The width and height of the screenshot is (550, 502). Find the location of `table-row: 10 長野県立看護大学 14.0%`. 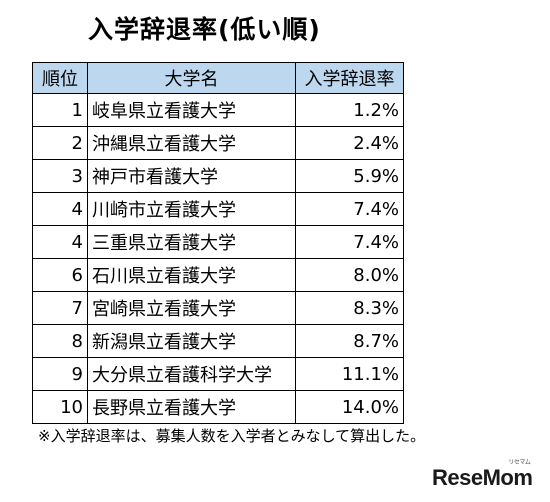

table-row: 10 長野県立看護大学 14.0% is located at coordinates (218, 407).